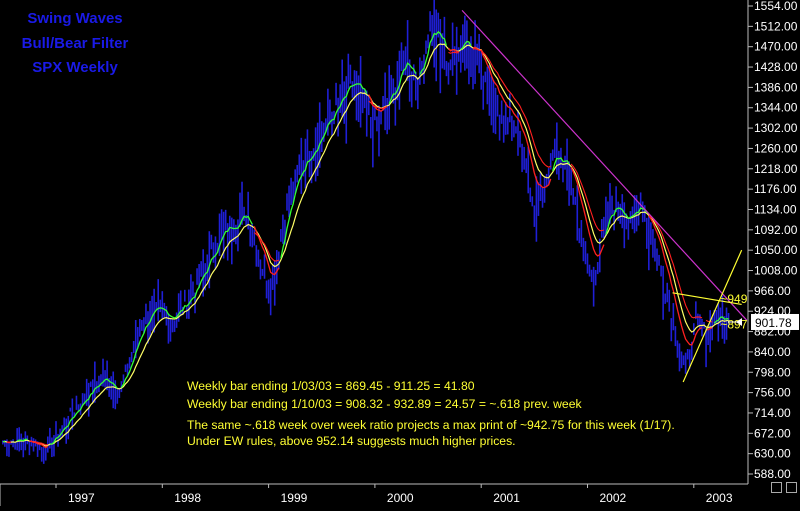  What do you see at coordinates (294, 498) in the screenshot?
I see `x-tick-label-2: 1999` at bounding box center [294, 498].